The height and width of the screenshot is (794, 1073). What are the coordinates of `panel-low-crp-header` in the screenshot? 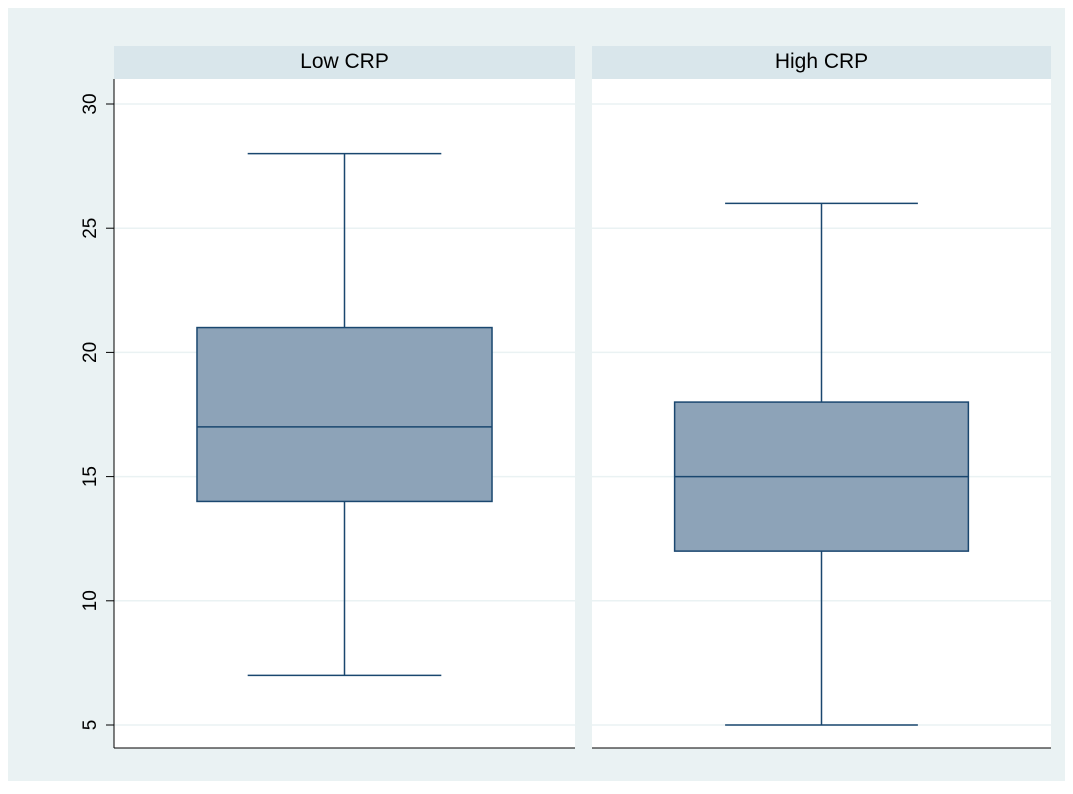 It's located at (344, 62).